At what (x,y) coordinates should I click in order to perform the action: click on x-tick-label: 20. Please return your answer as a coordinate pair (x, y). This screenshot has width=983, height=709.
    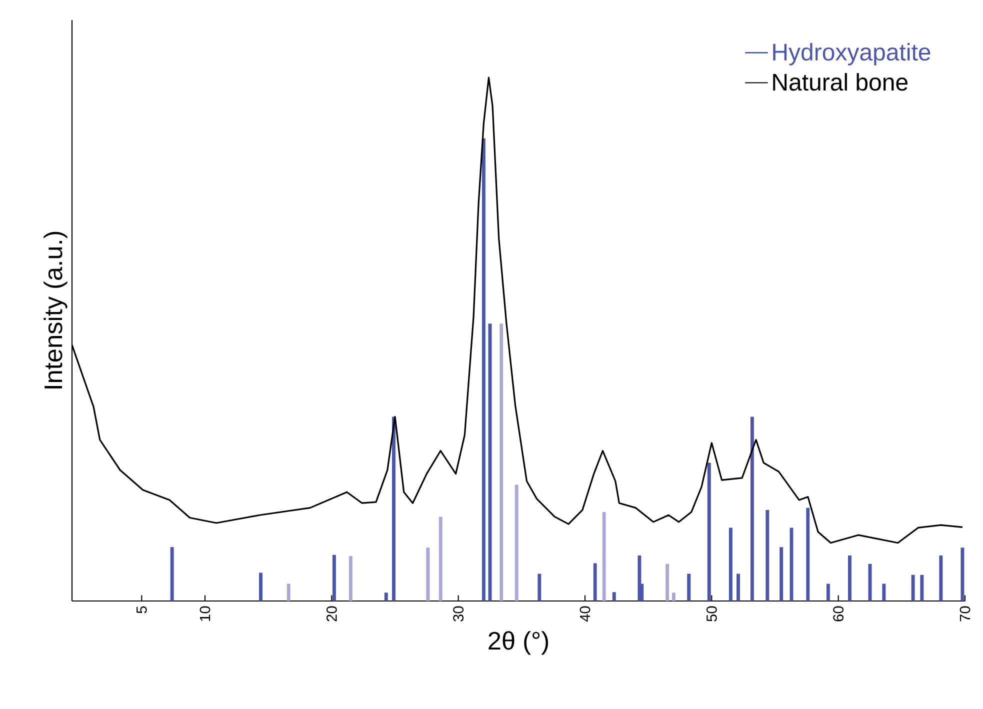
    Looking at the image, I should click on (331, 614).